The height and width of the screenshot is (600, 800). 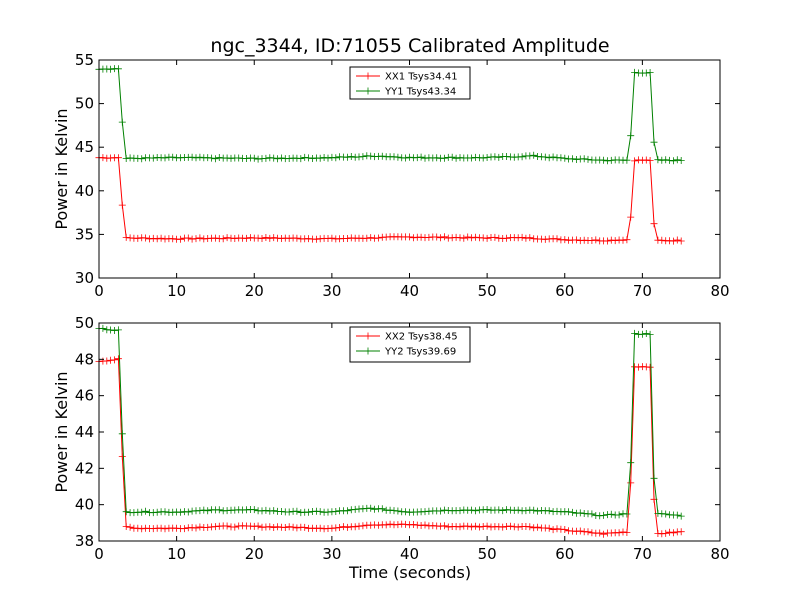 I want to click on y-tick-label: 55, so click(x=84, y=60).